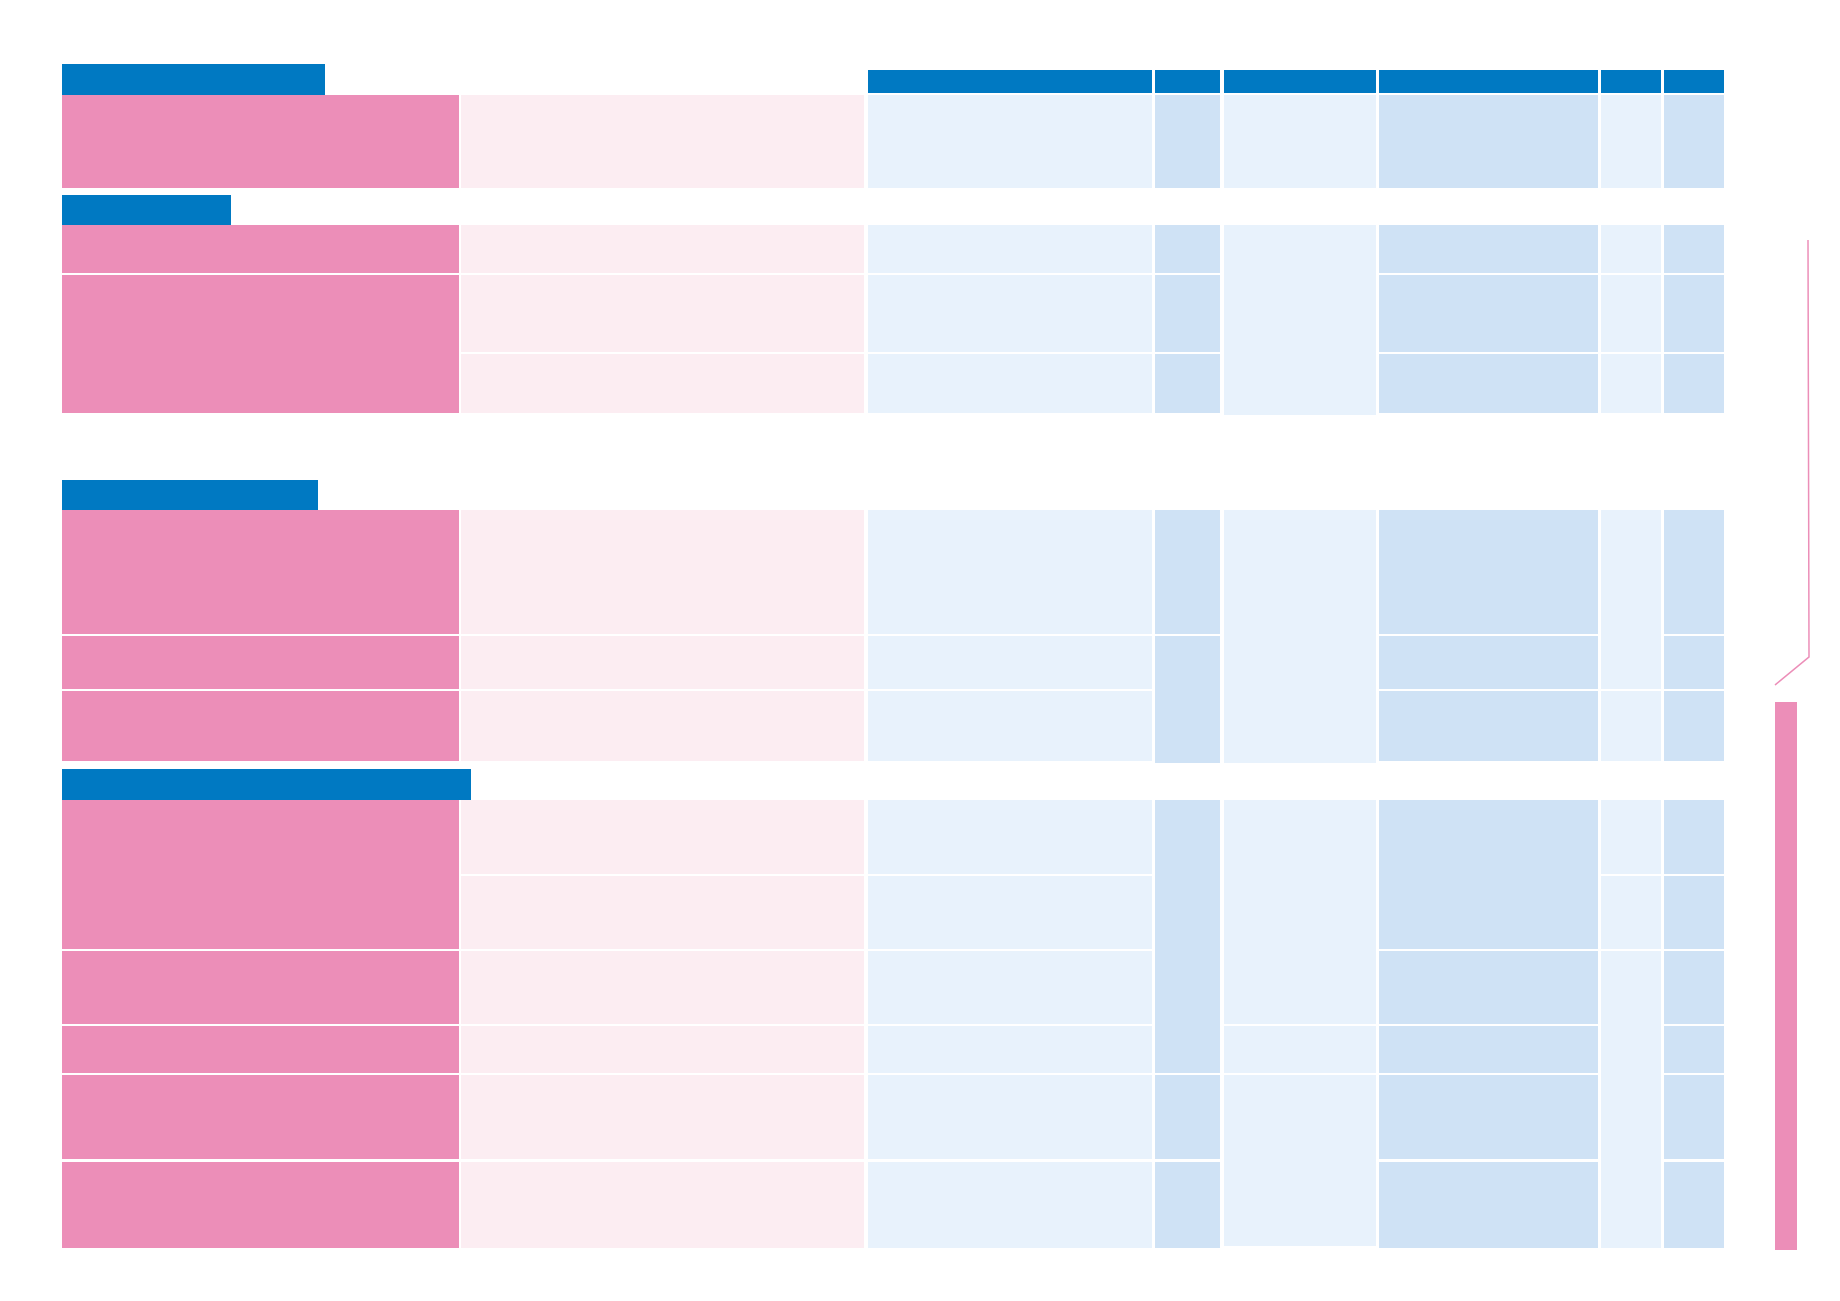 Image resolution: width=1840 pixels, height=1301 pixels. I want to click on callout-bracket-line, so click(1792, 462).